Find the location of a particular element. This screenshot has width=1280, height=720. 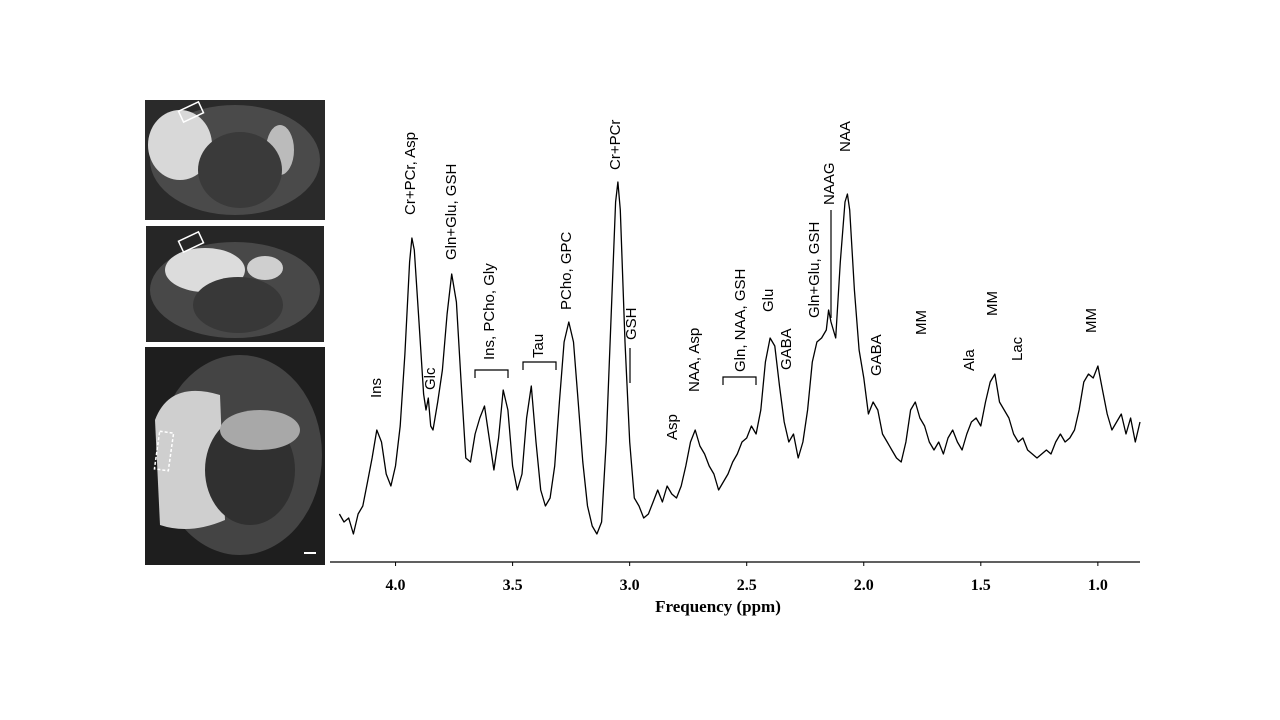

peak-label: Ala is located at coordinates (969, 360).